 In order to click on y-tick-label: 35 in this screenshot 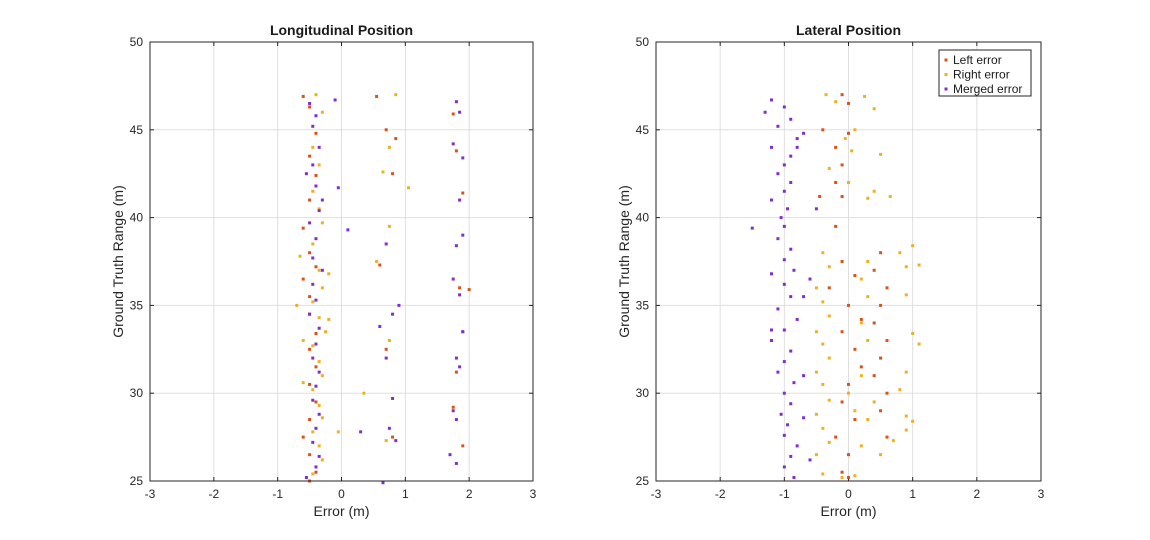, I will do `click(137, 305)`.